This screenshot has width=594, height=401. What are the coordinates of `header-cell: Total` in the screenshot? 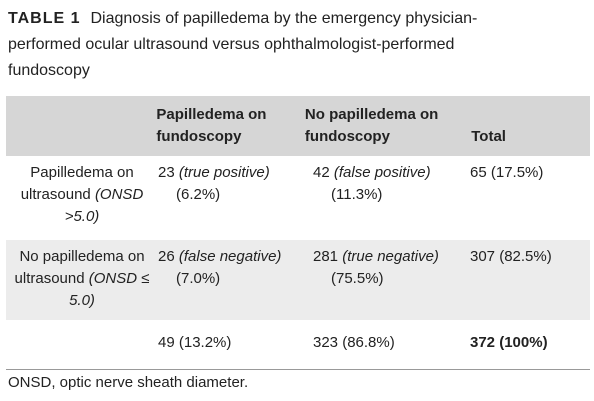 It's located at (488, 136).